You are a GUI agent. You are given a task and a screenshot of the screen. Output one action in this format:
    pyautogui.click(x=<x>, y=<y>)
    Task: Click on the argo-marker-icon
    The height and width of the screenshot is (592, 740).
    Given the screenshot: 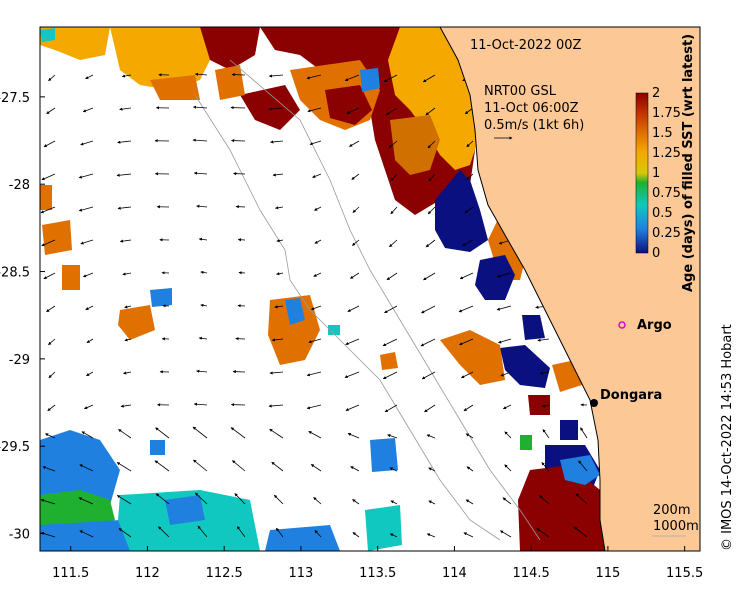 What is the action you would take?
    pyautogui.click(x=622, y=325)
    